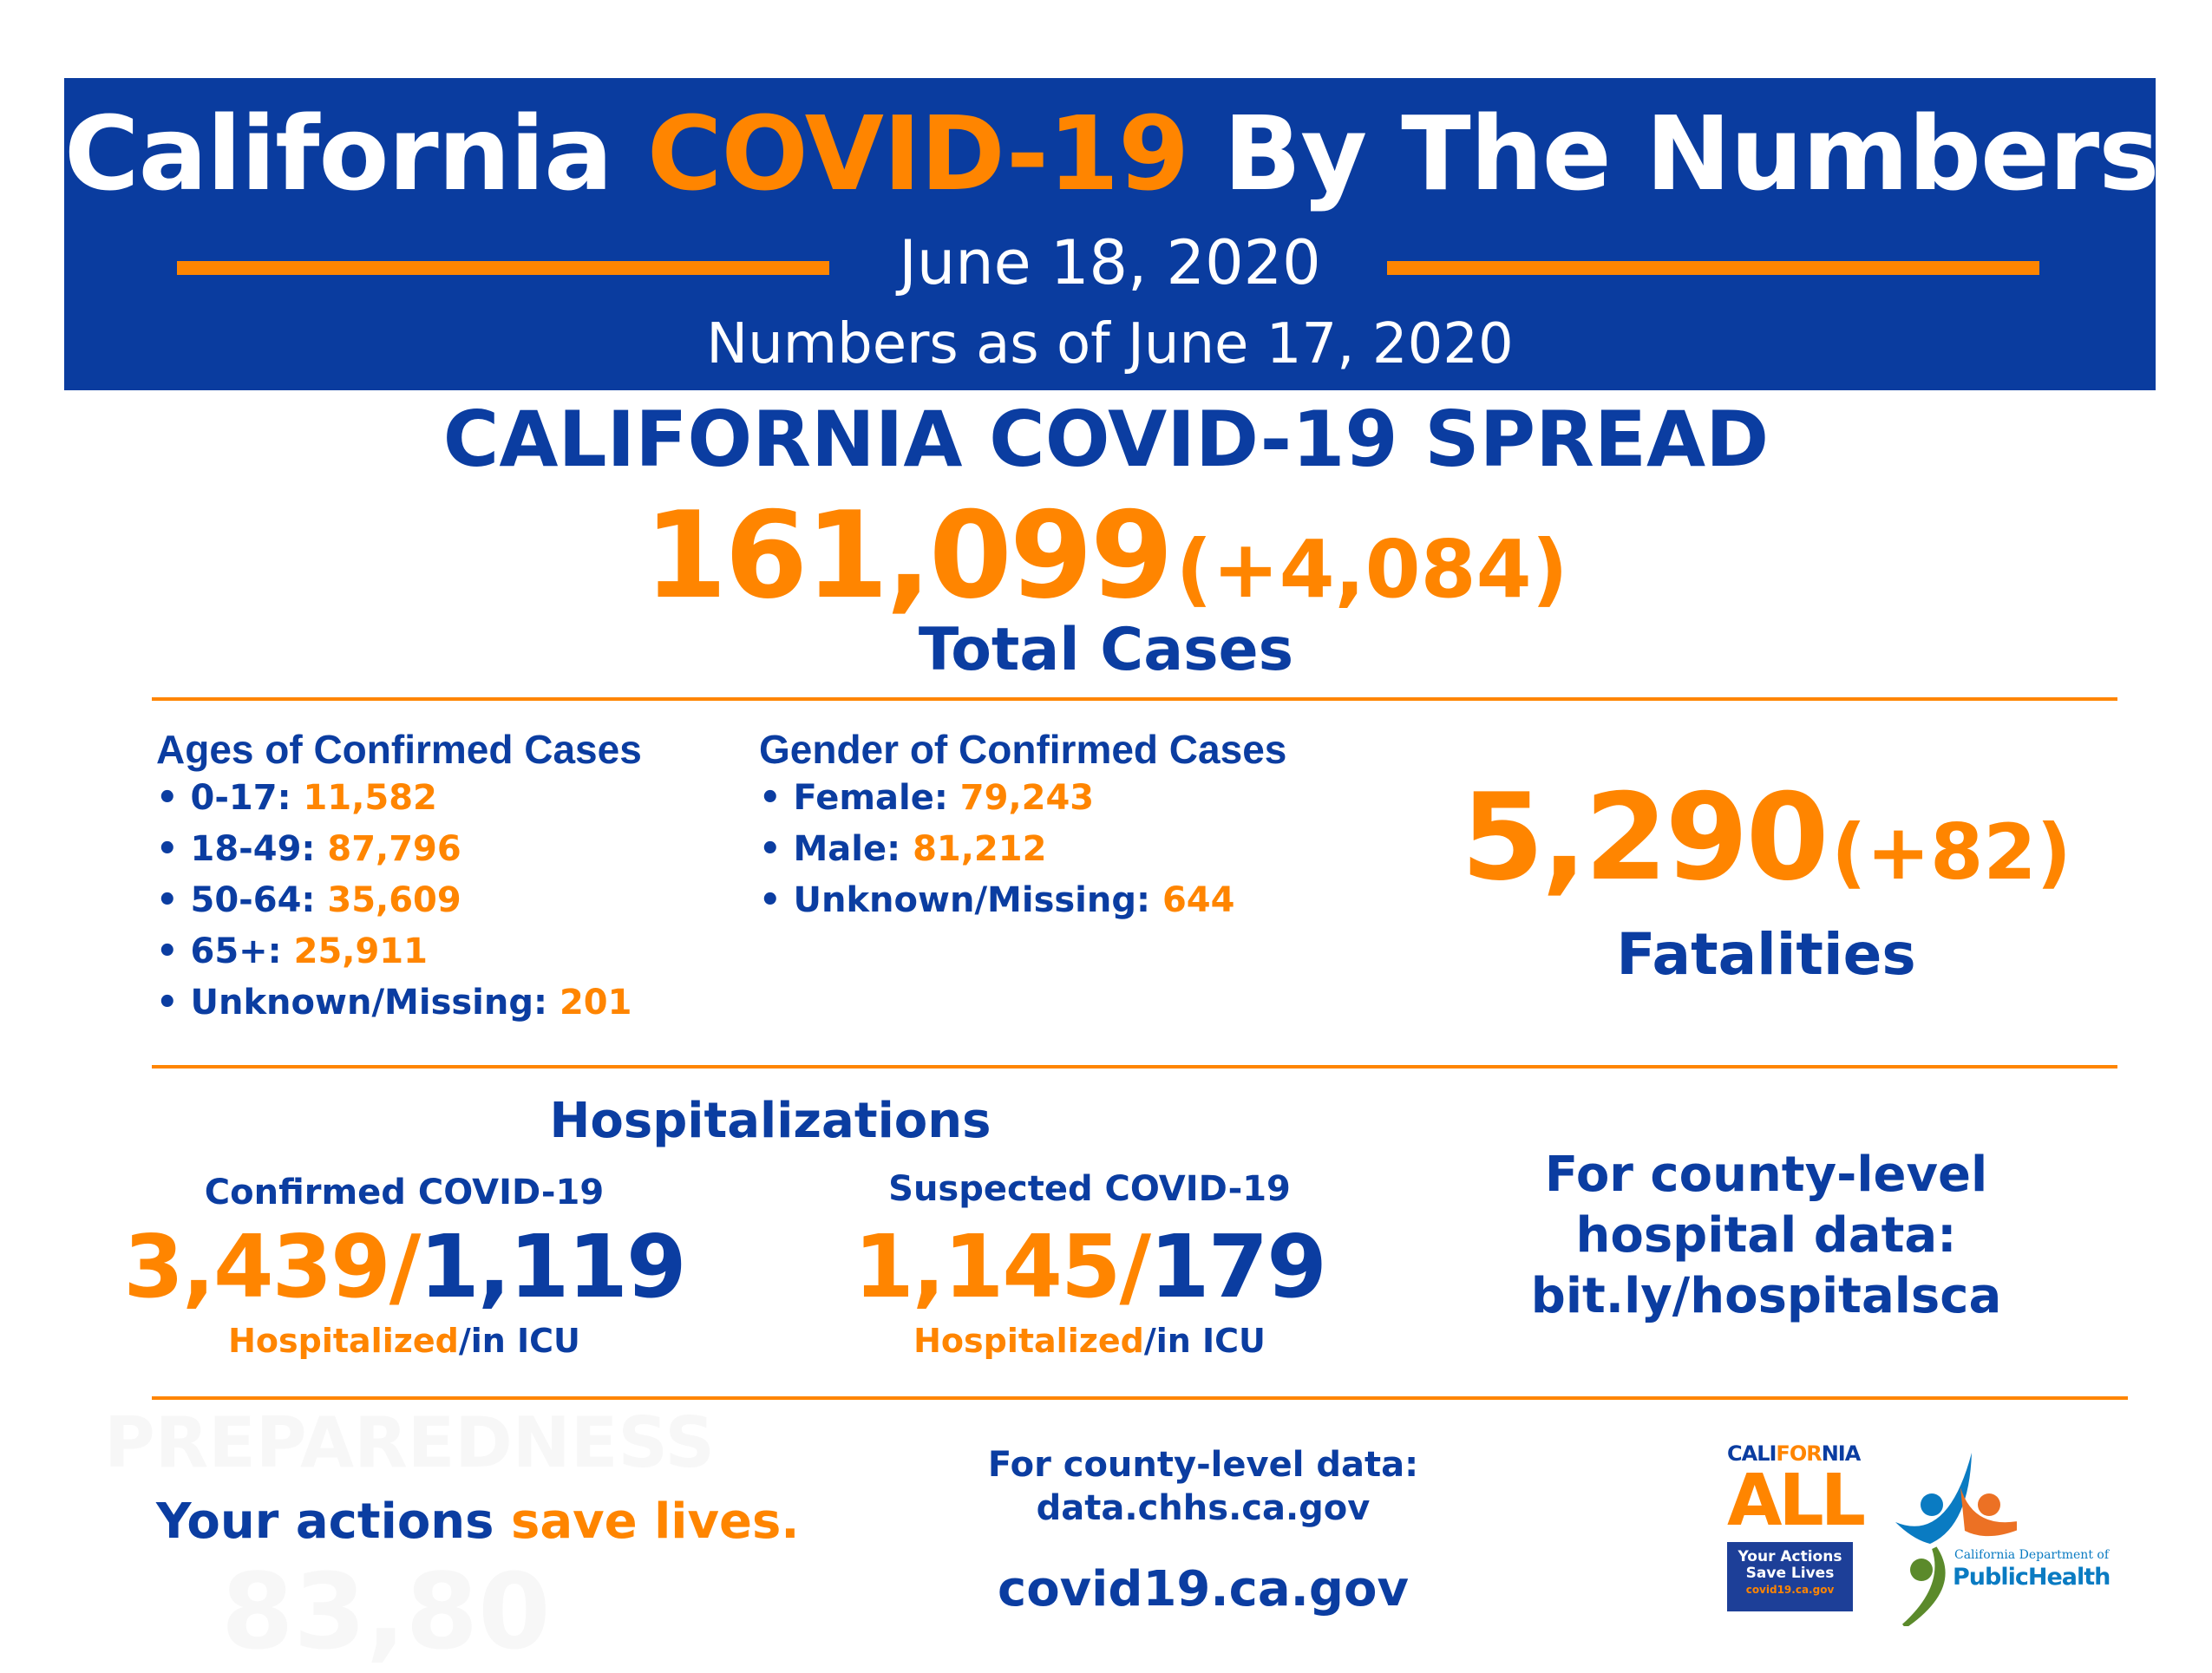  I want to click on divider-left, so click(503, 268).